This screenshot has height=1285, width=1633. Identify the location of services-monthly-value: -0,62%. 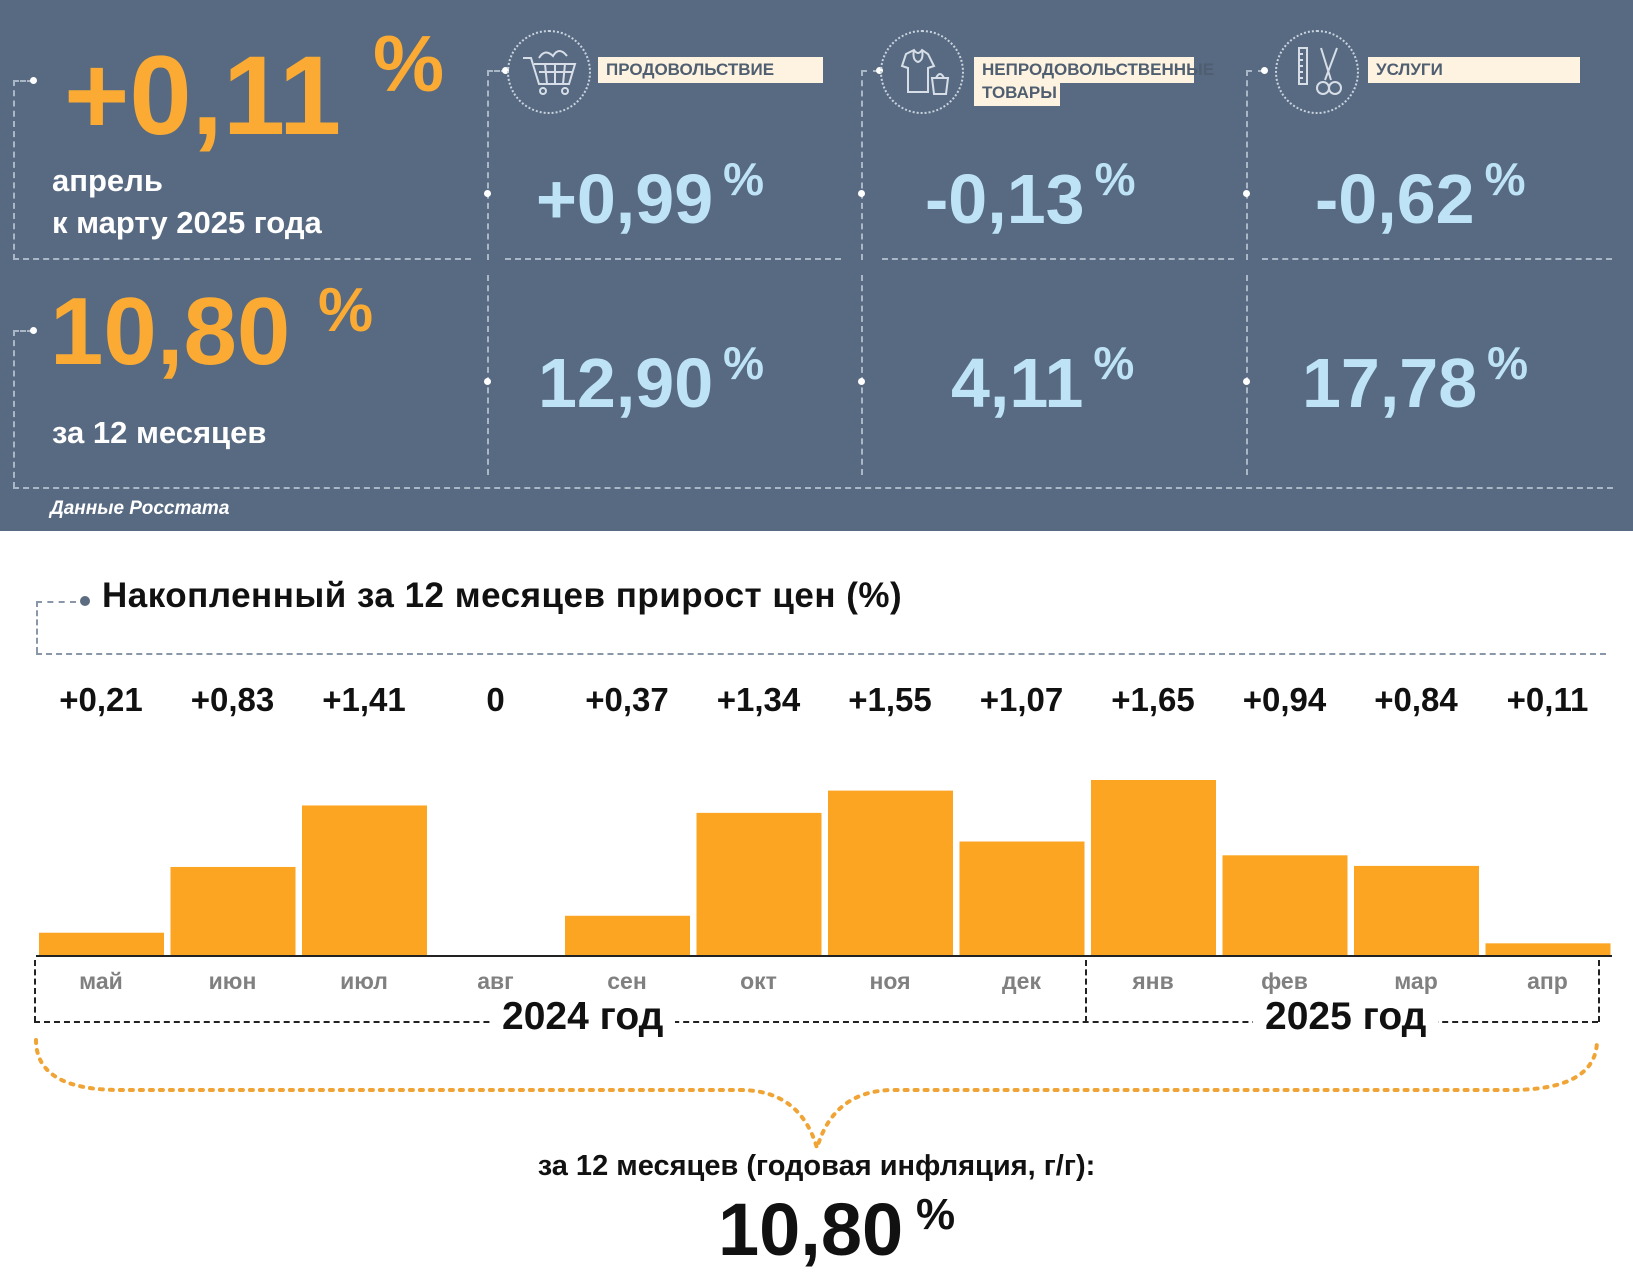
(1420, 195).